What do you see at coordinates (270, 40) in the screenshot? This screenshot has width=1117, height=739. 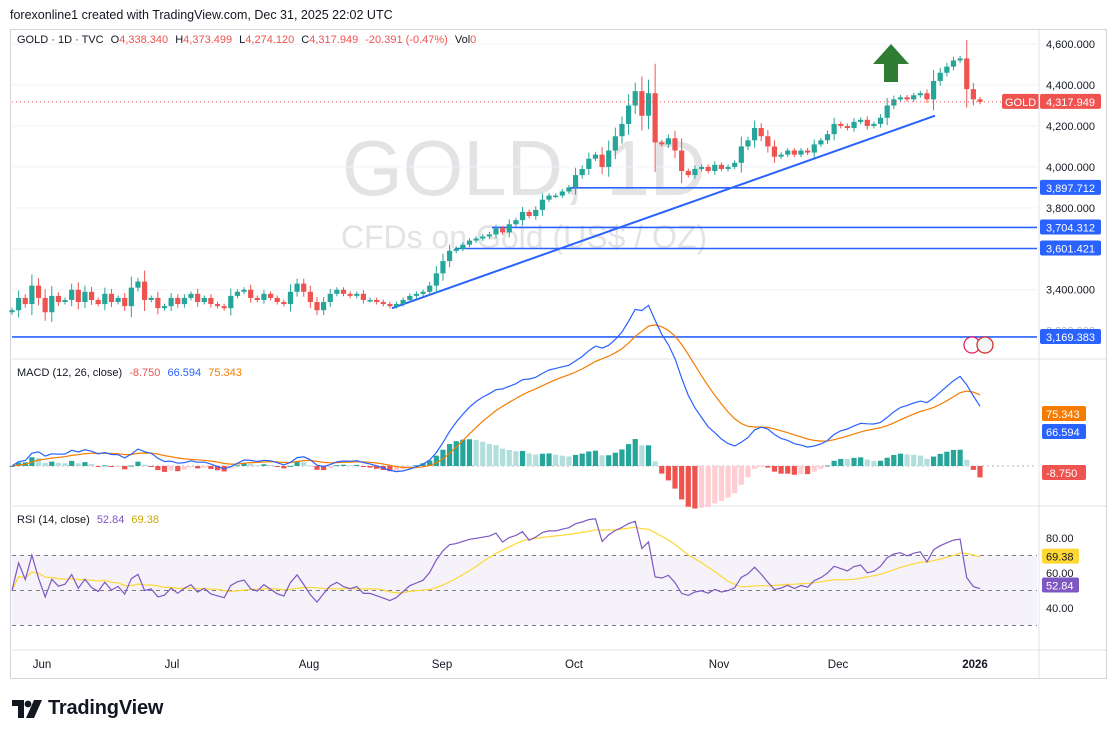 I see `low-value: 4,274.120` at bounding box center [270, 40].